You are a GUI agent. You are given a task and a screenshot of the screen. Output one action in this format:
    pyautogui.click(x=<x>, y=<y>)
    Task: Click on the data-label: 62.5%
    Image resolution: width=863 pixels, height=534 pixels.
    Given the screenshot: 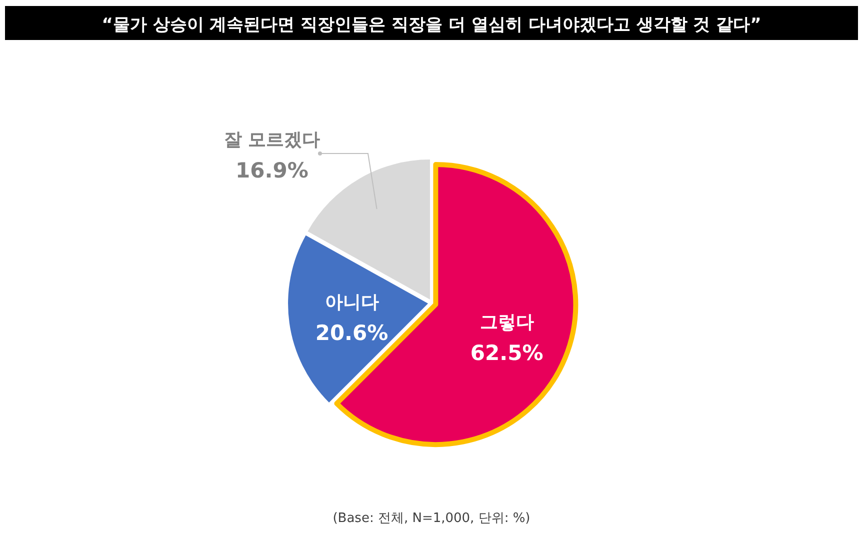 What is the action you would take?
    pyautogui.click(x=507, y=352)
    